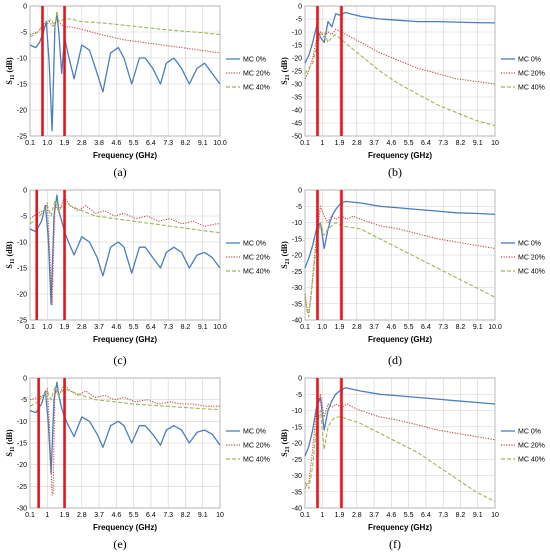  I want to click on chart-f-ytick-label: -35, so click(297, 492).